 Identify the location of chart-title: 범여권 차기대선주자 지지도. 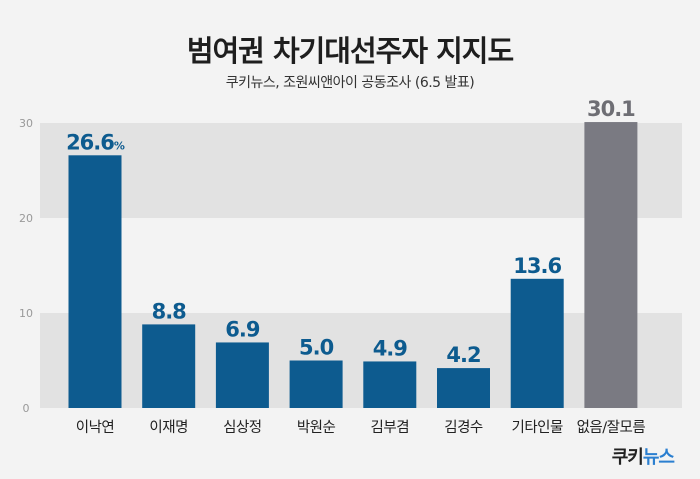
(350, 51).